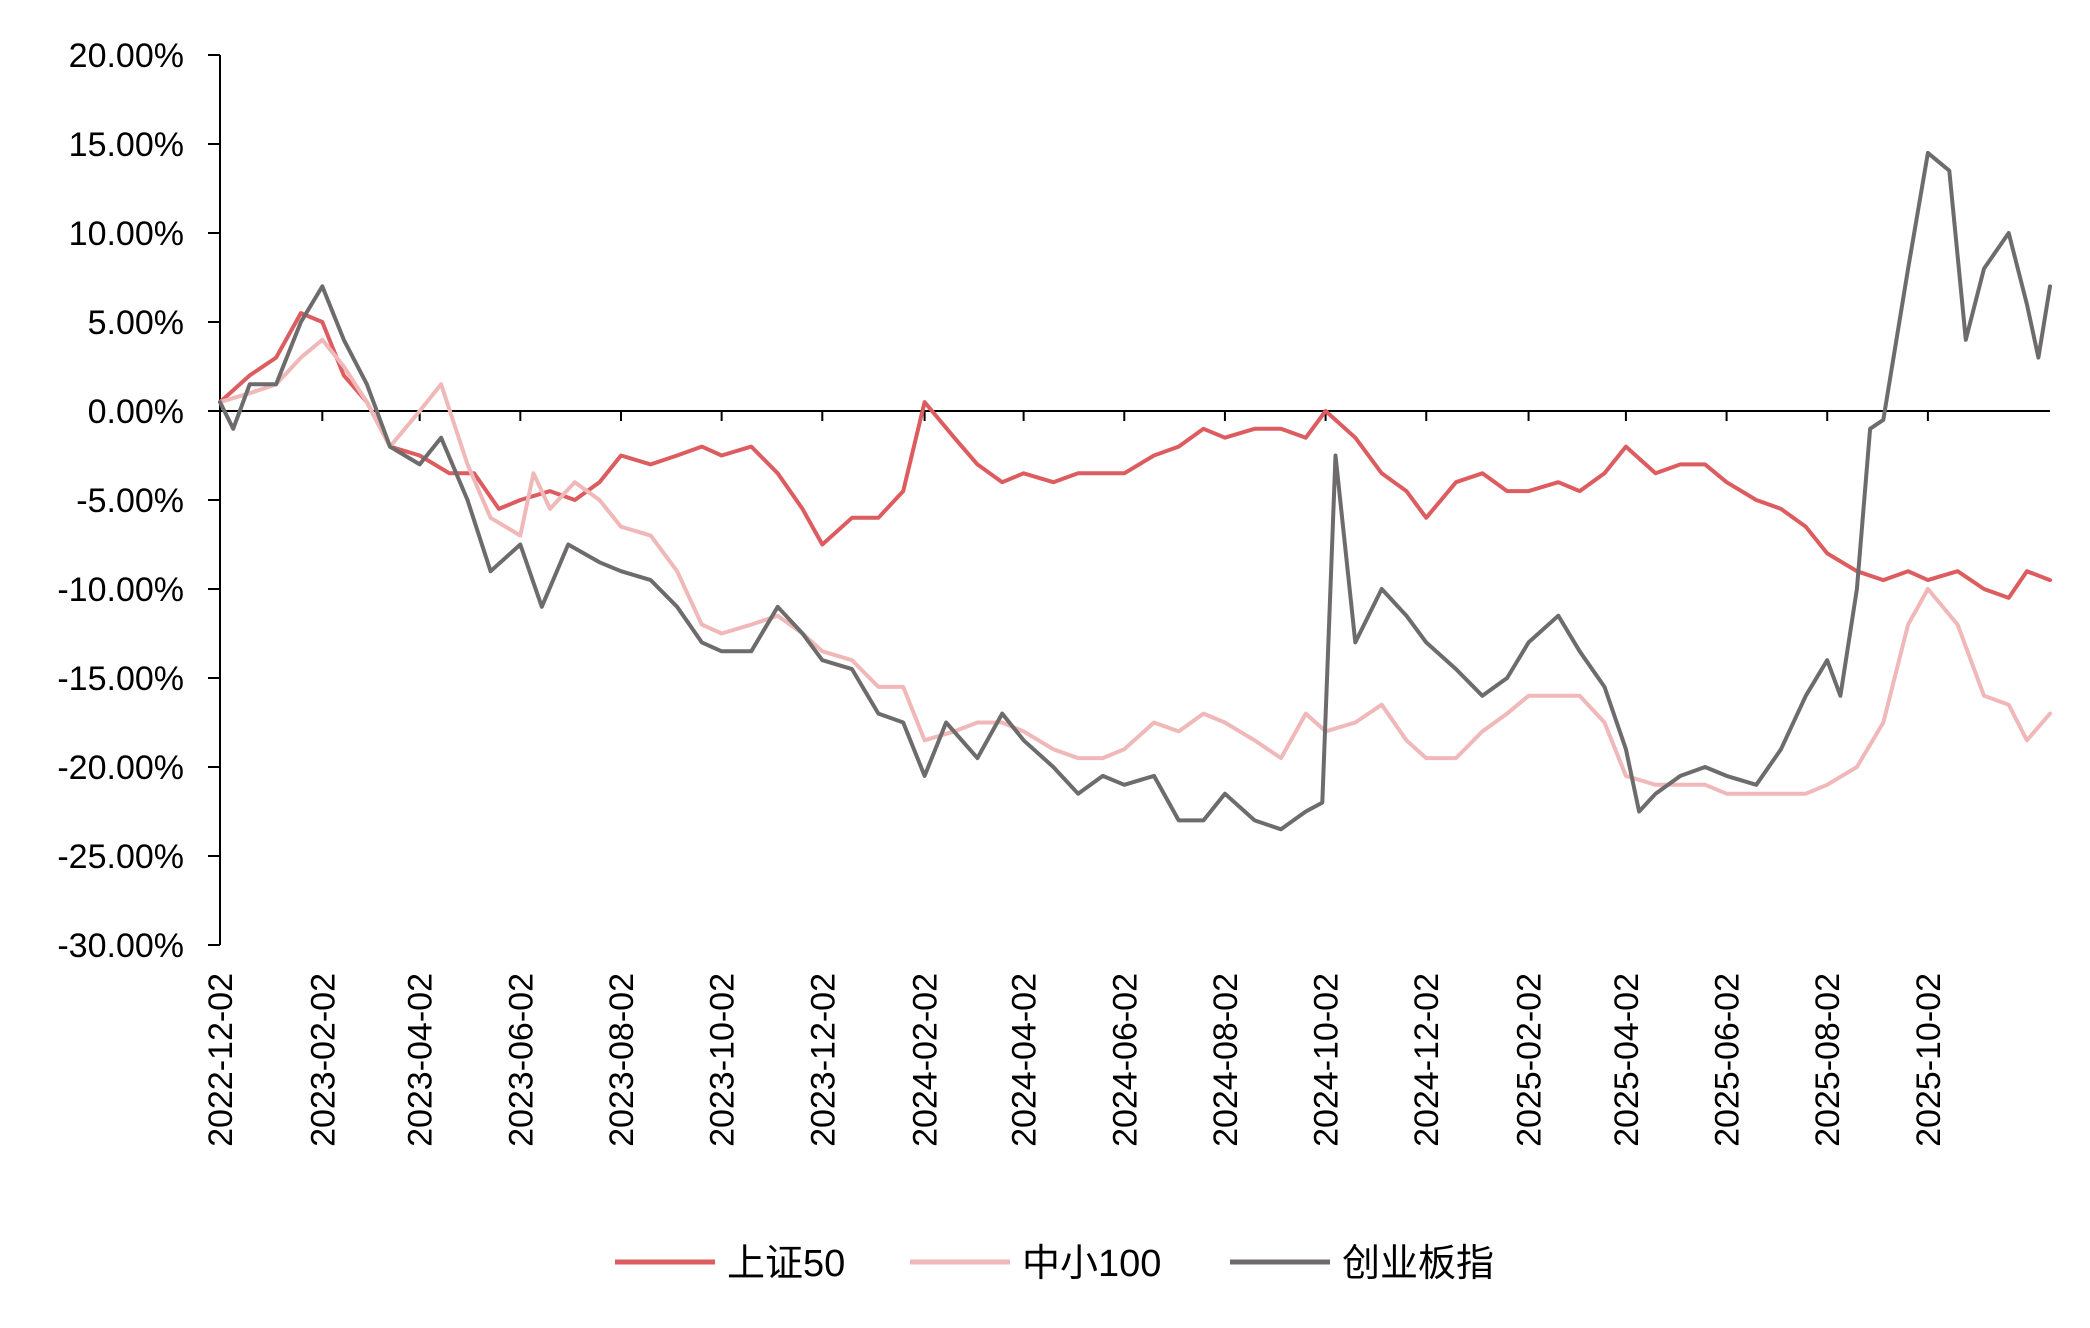 This screenshot has height=1328, width=2090. Describe the element at coordinates (120, 590) in the screenshot. I see `y-tick-label: -10.00%` at that location.